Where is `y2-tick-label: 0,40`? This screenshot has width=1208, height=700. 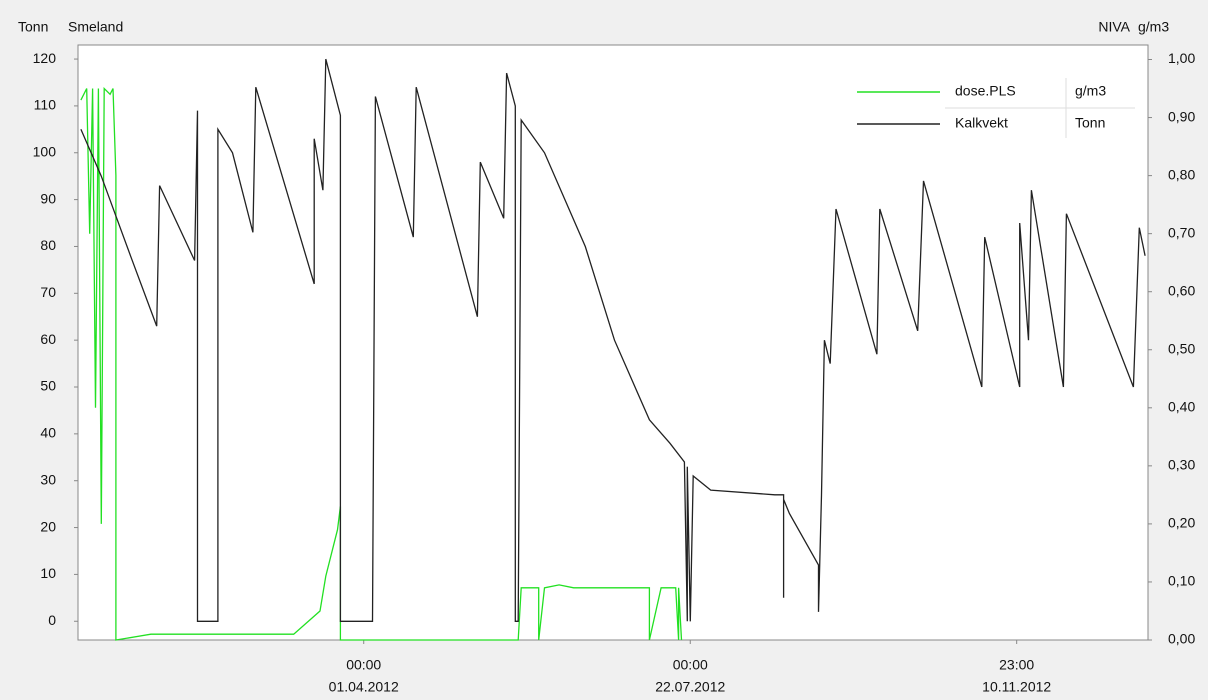 y2-tick-label: 0,40 is located at coordinates (1181, 407).